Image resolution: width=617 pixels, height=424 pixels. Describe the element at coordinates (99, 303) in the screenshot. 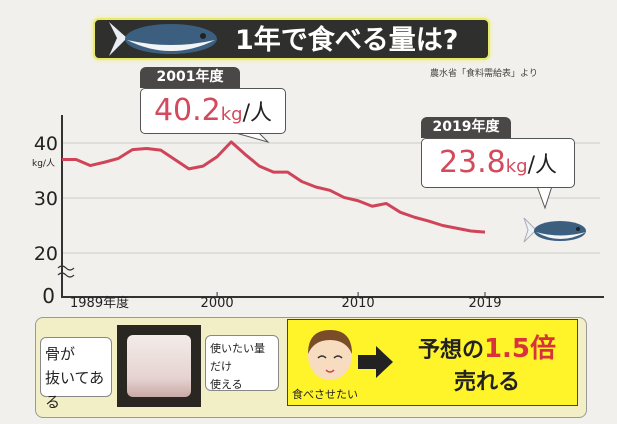

I see `x-tick-label: 1989年度` at that location.